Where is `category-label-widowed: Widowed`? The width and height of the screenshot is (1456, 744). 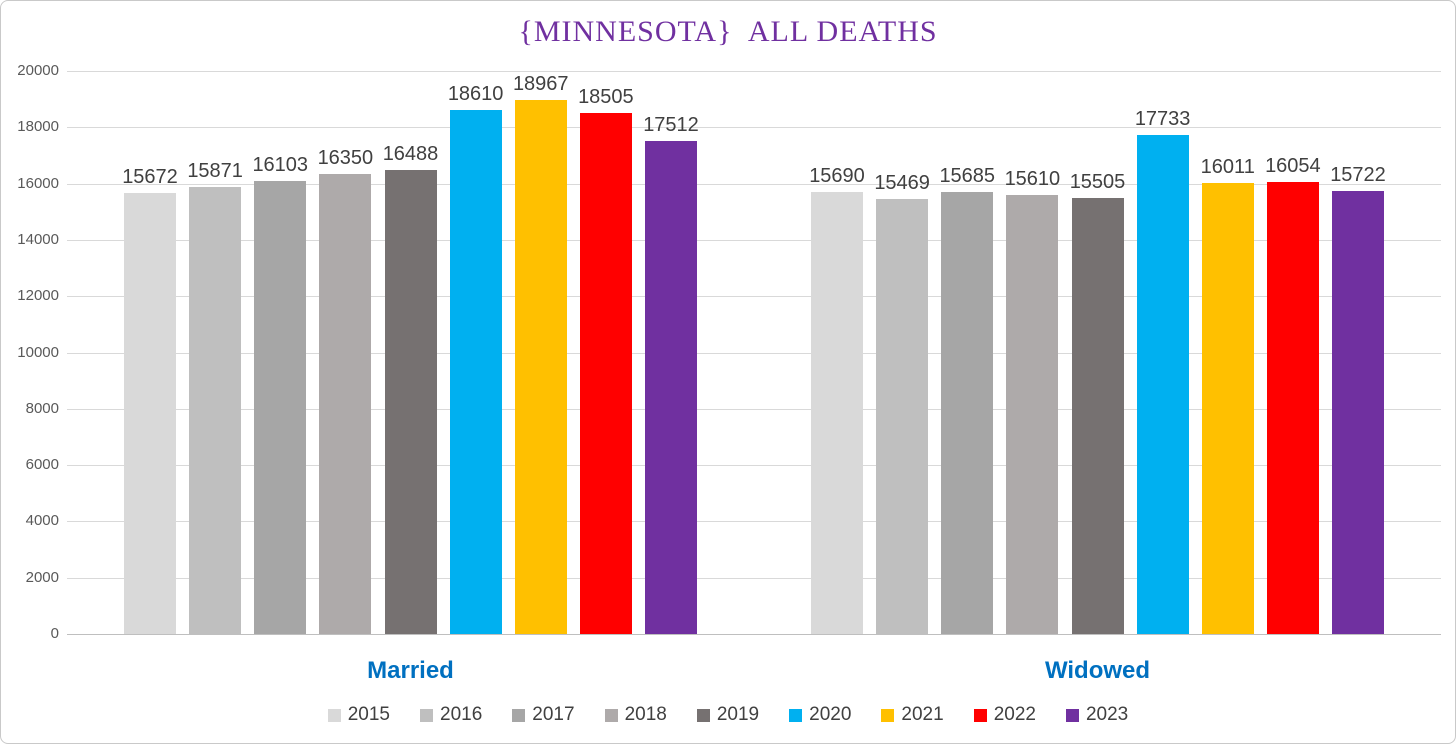 category-label-widowed: Widowed is located at coordinates (1097, 670).